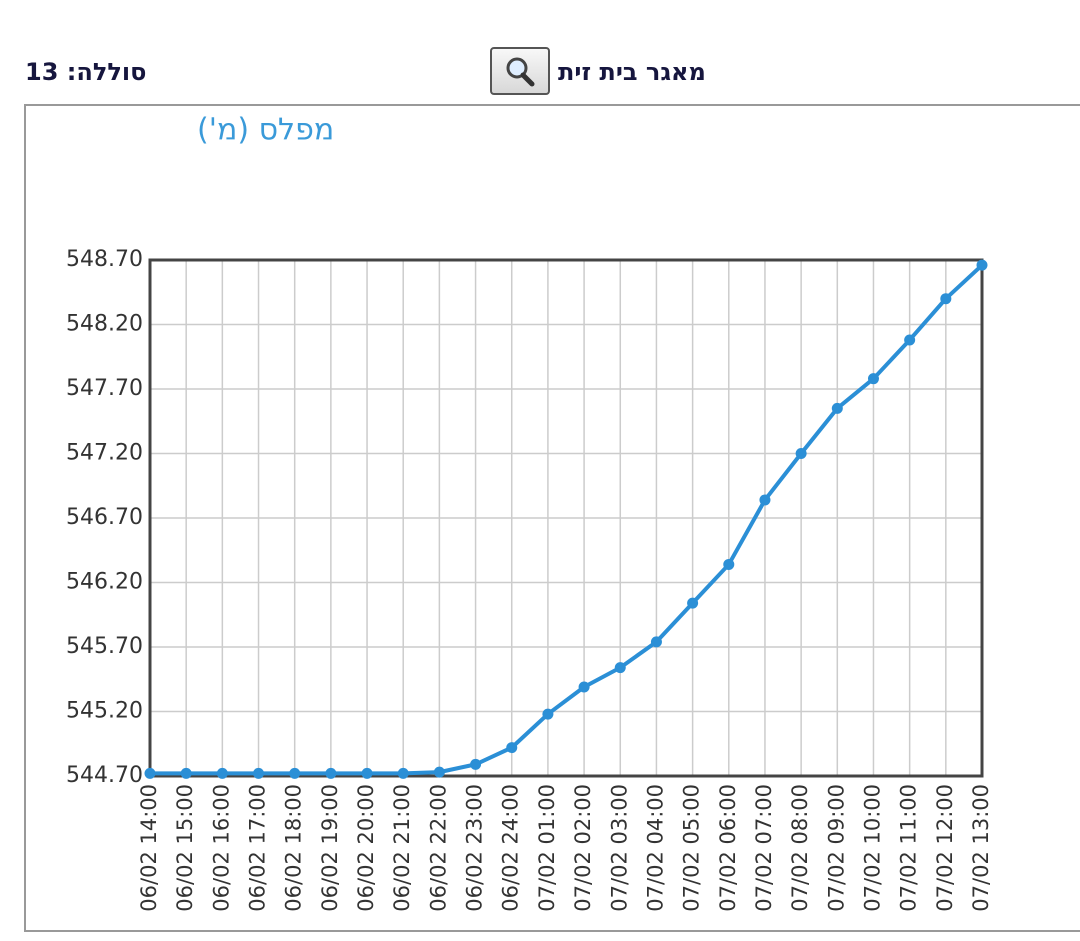 The height and width of the screenshot is (941, 1080). I want to click on search-icon, so click(520, 72).